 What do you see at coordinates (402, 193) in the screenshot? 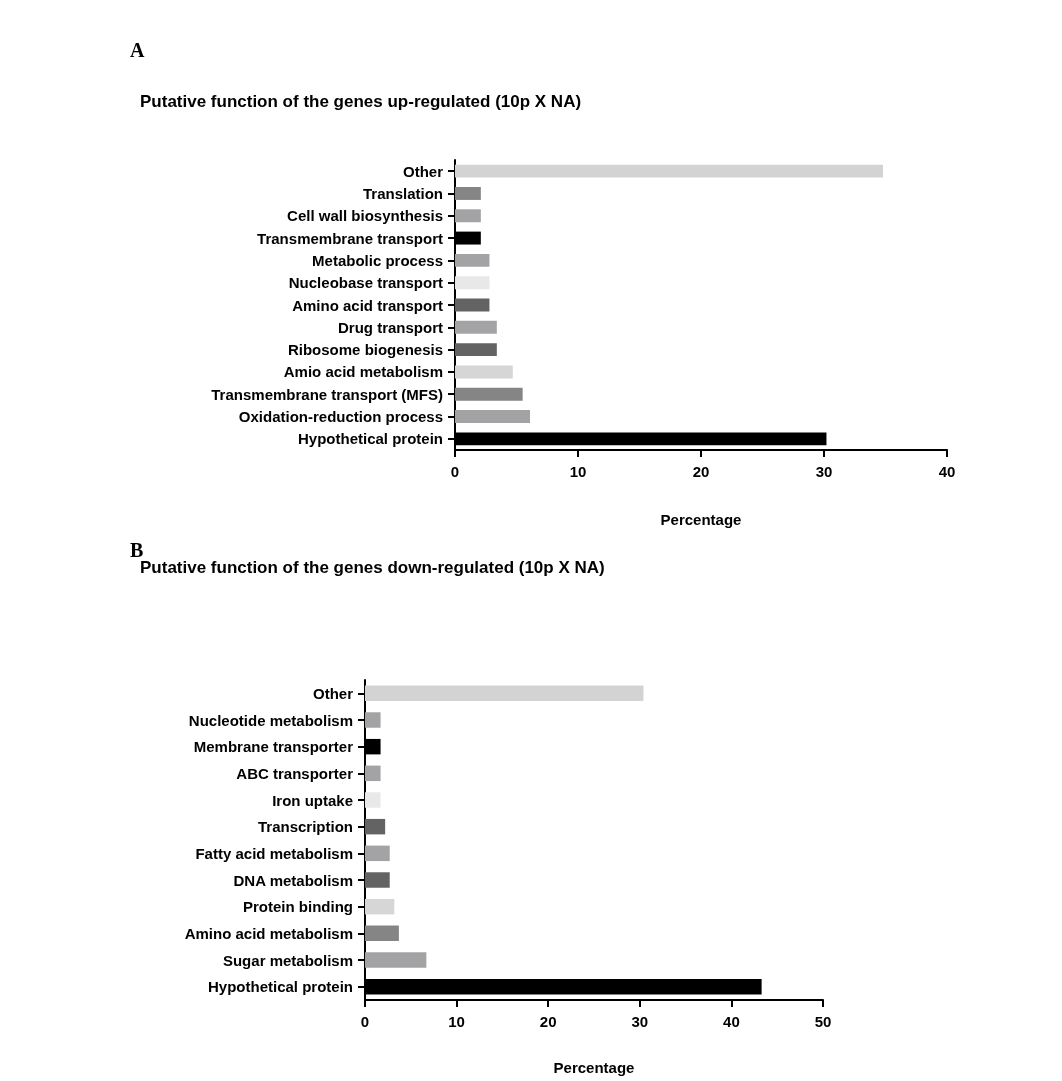
I see `y-tick-label: Translation` at bounding box center [402, 193].